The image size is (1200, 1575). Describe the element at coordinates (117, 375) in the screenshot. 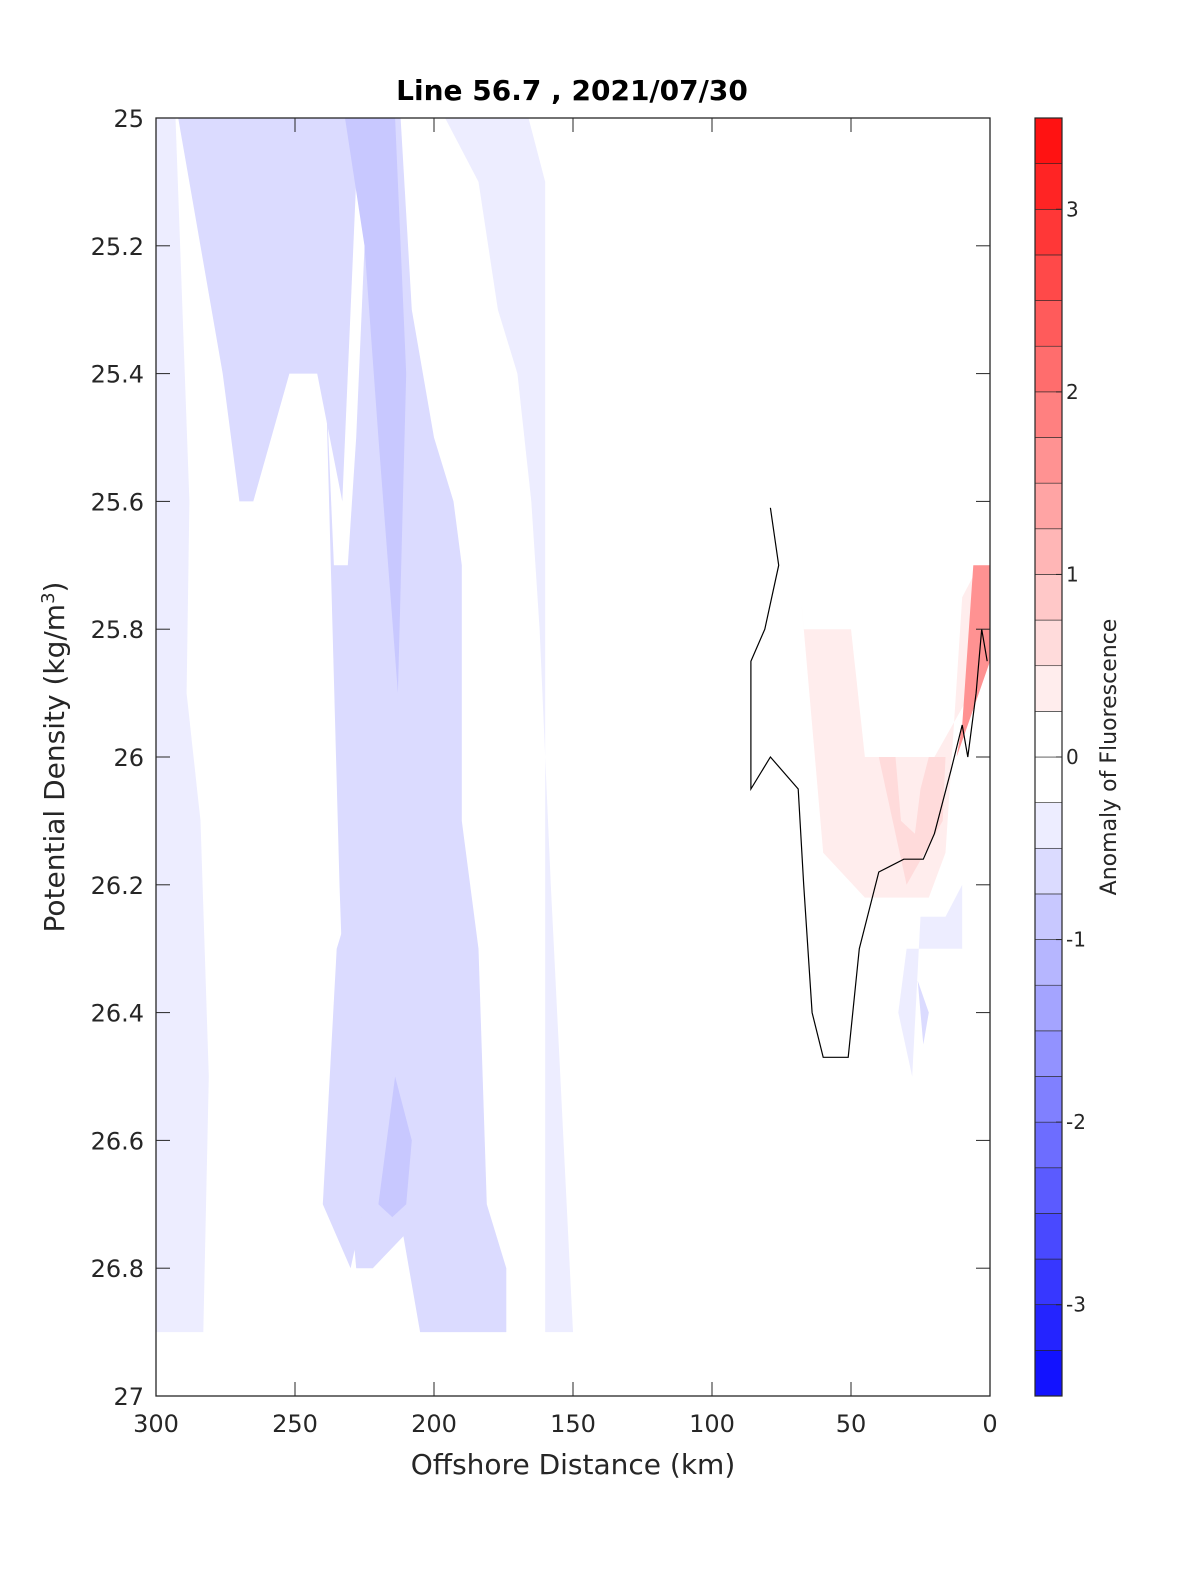

I see `y-tick-label: 25.4` at that location.